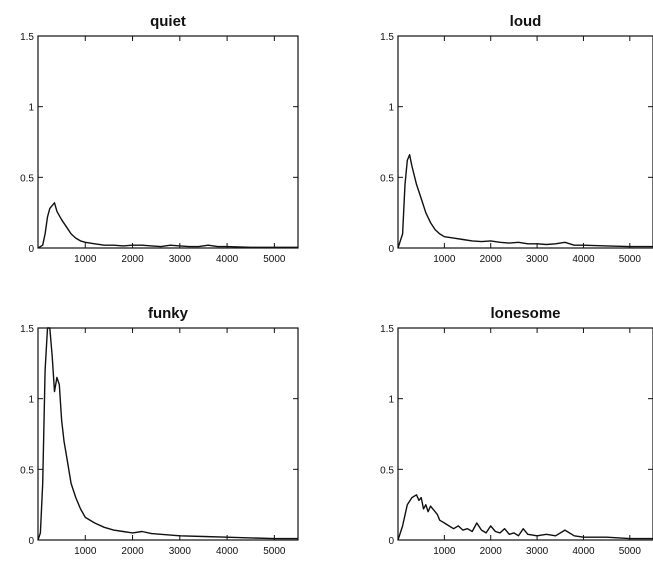 Image resolution: width=653 pixels, height=562 pixels. Describe the element at coordinates (525, 313) in the screenshot. I see `panel-title: lonesome` at that location.